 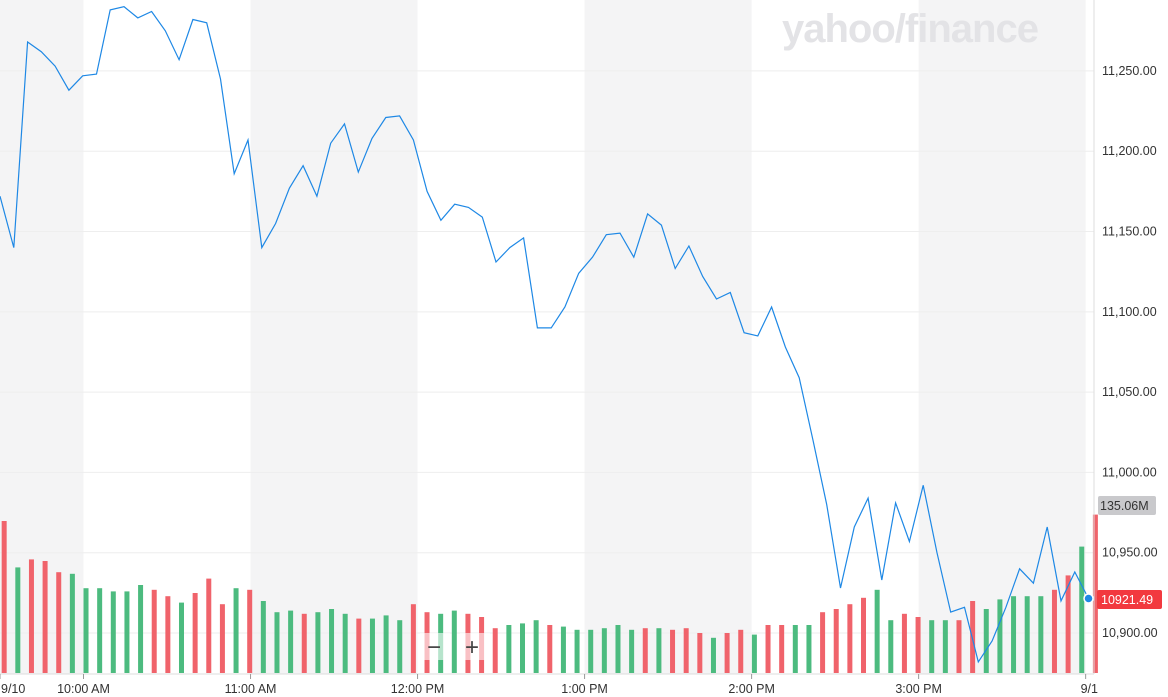 What do you see at coordinates (918, 689) in the screenshot?
I see `x-tick-label: 3:00 PM` at bounding box center [918, 689].